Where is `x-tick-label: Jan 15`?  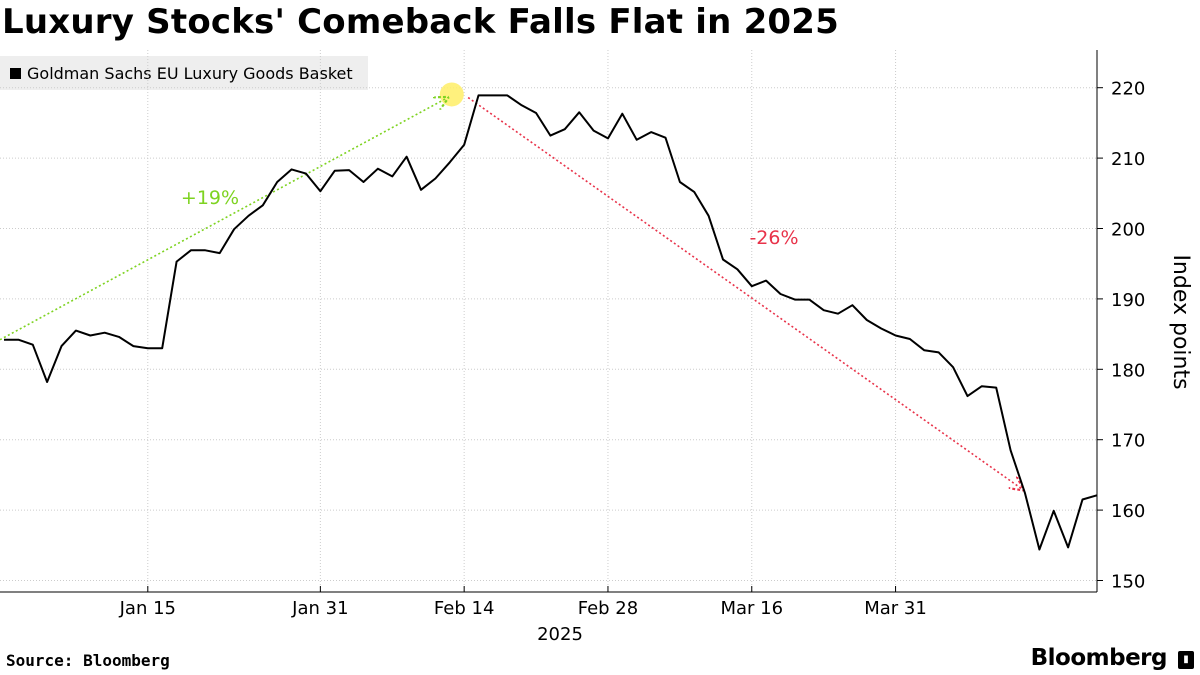
x-tick-label: Jan 15 is located at coordinates (147, 608).